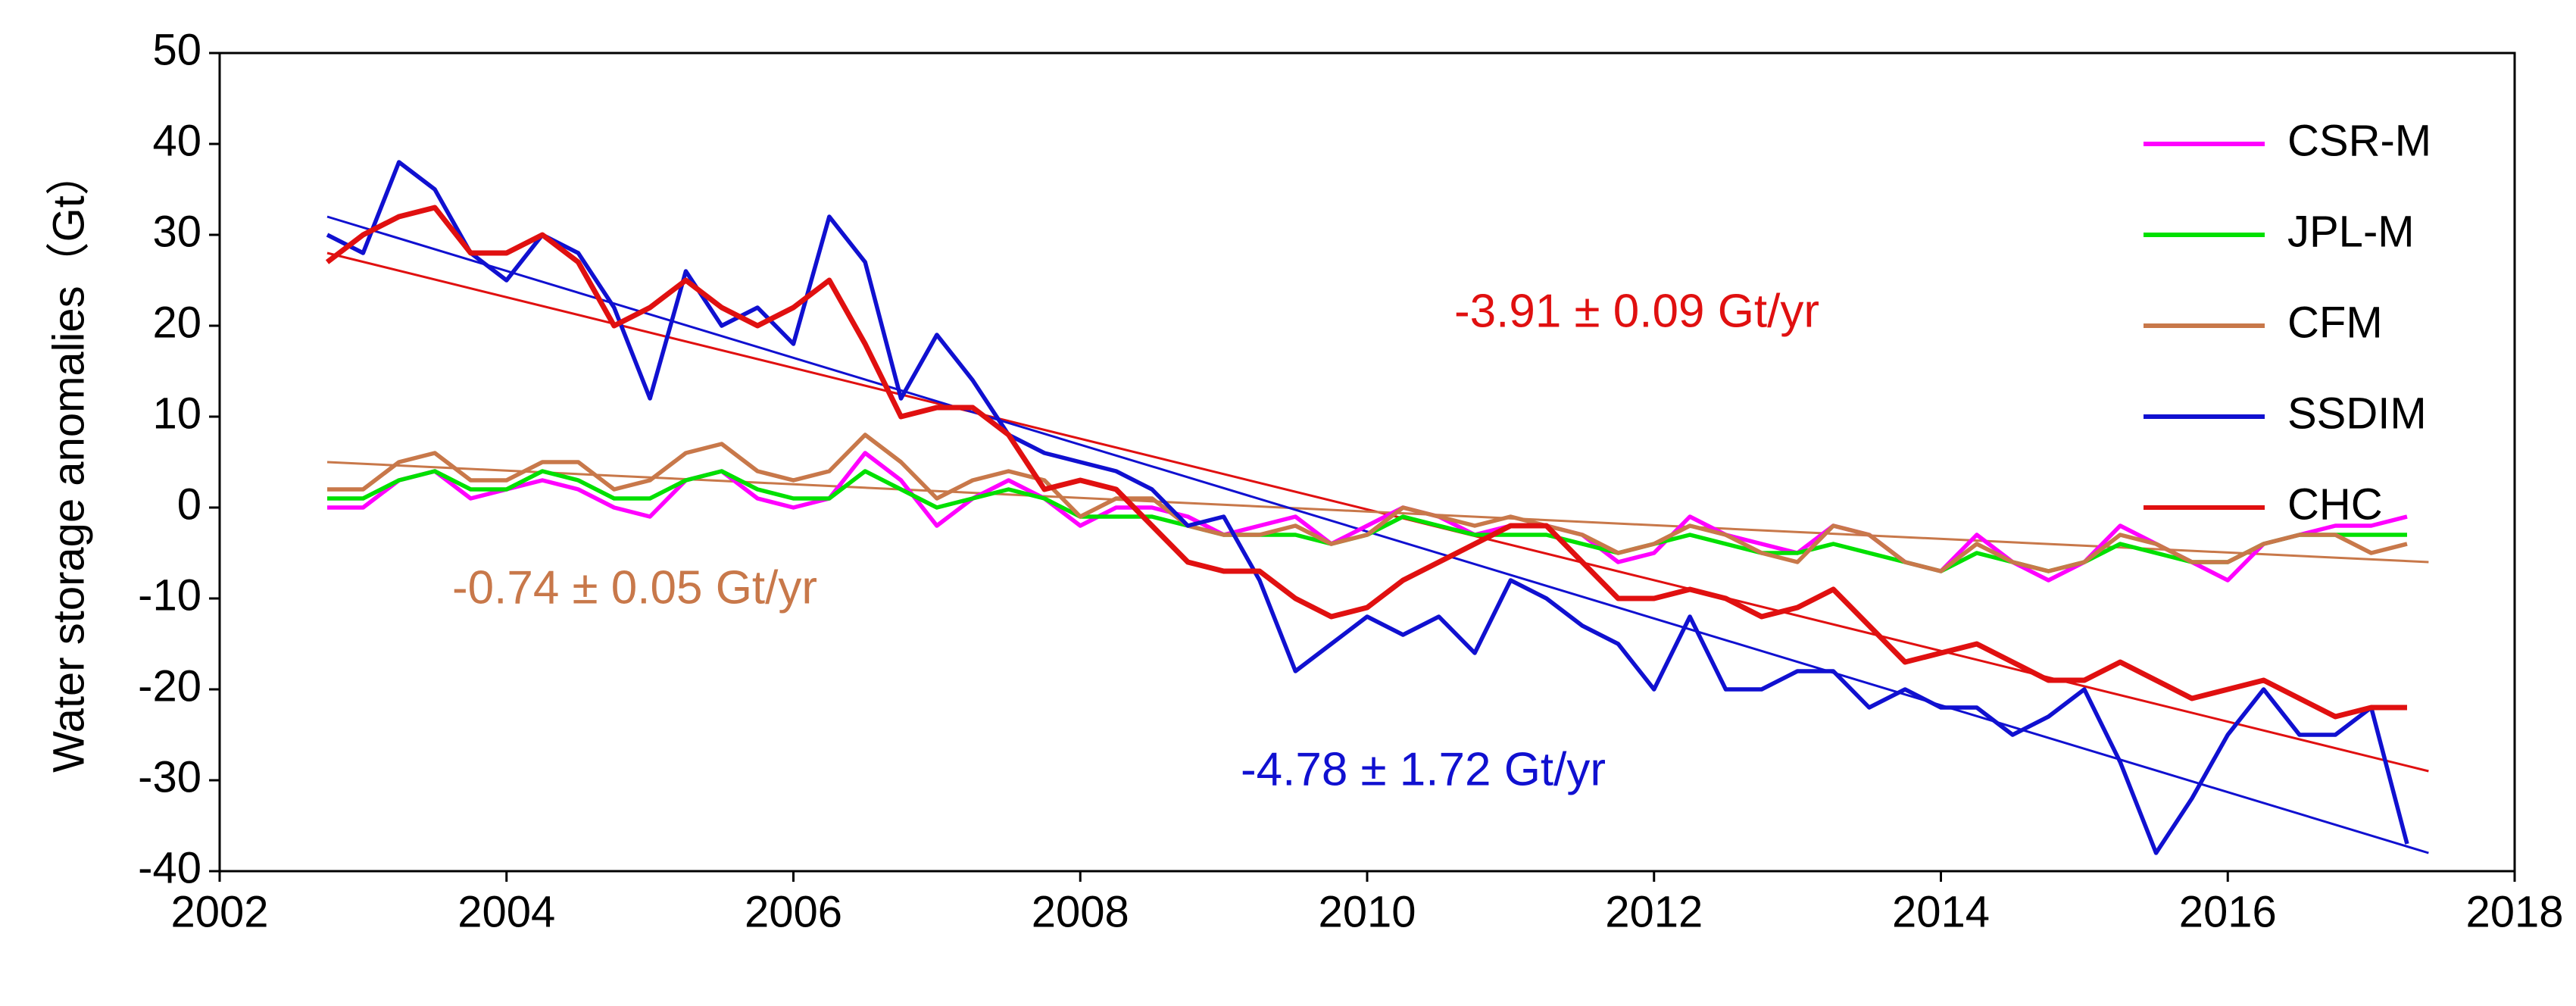 Image resolution: width=2576 pixels, height=1006 pixels. What do you see at coordinates (1941, 911) in the screenshot?
I see `x-tick-label: 2014` at bounding box center [1941, 911].